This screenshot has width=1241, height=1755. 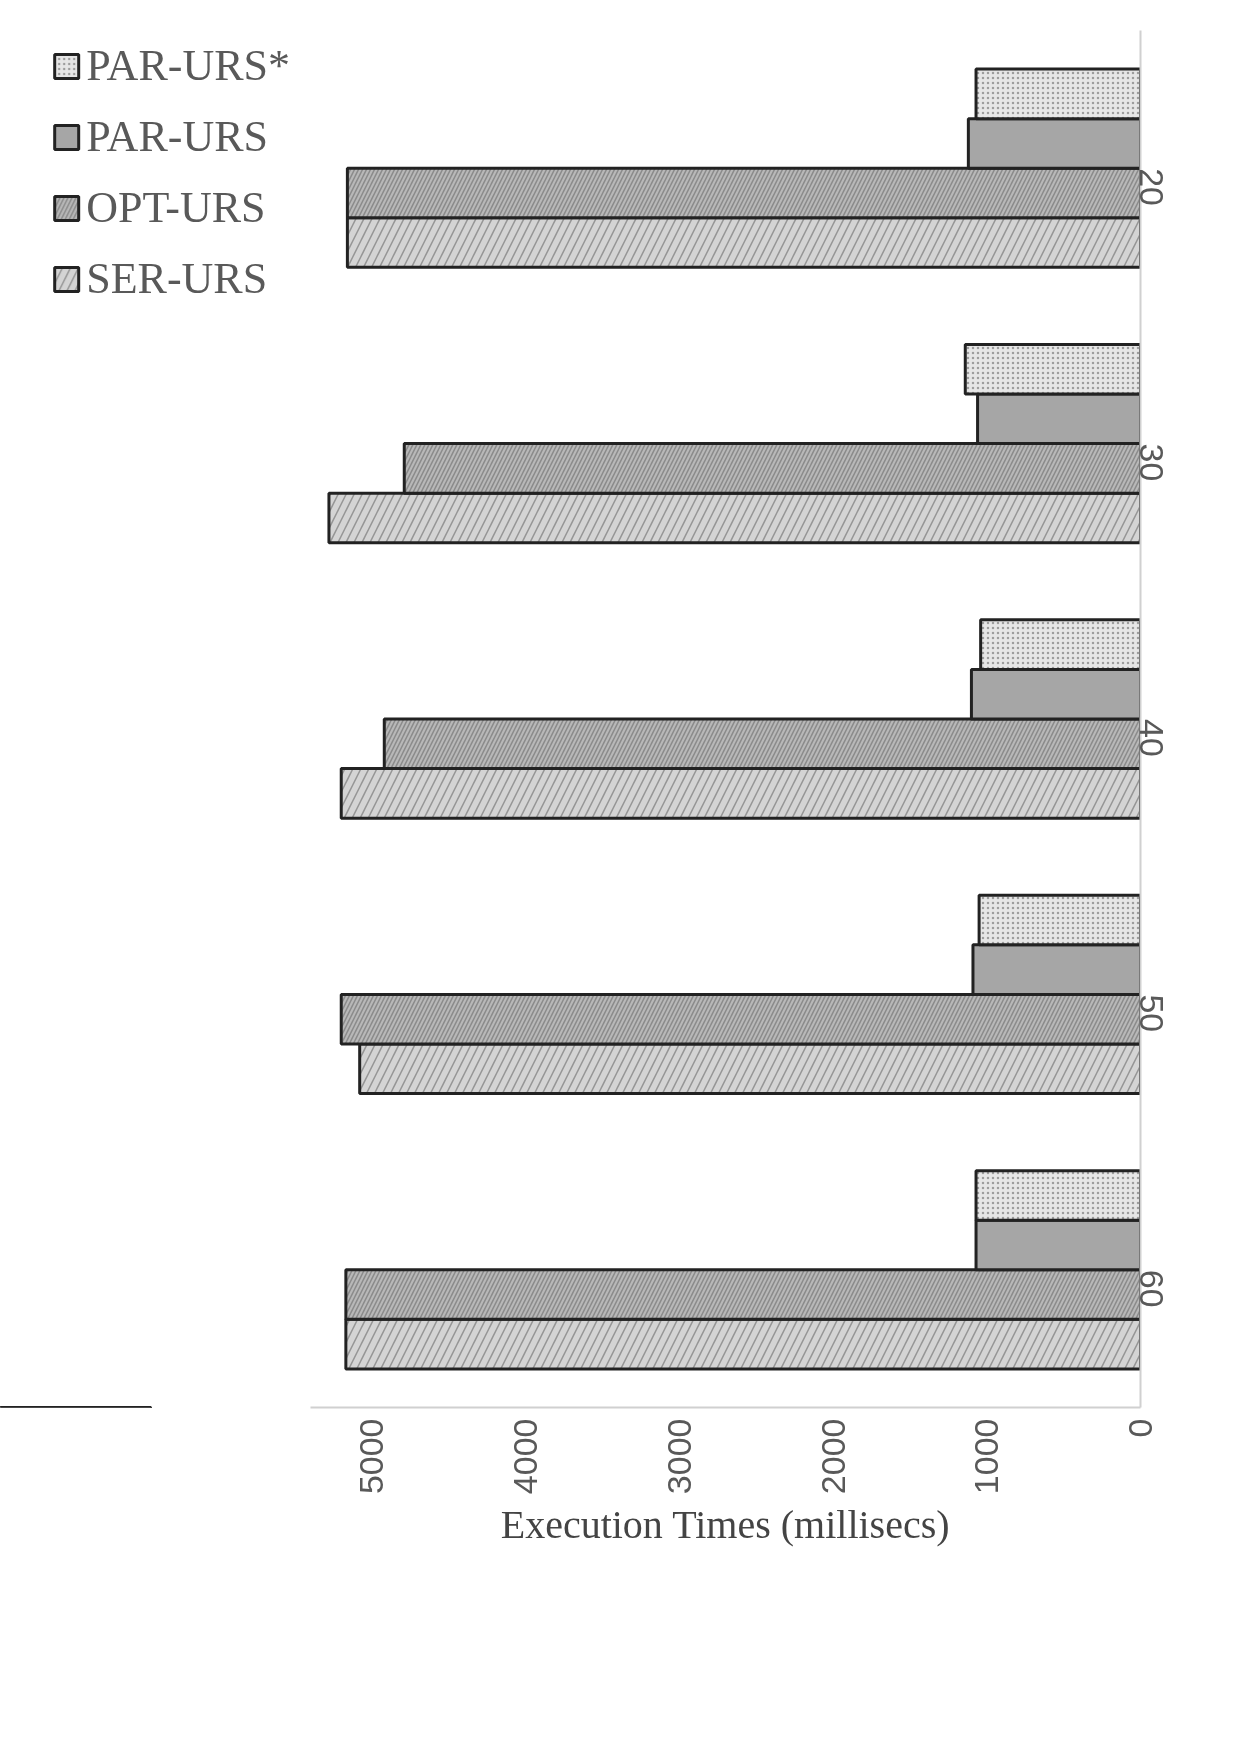 I want to click on legend-label: PAR-URS, so click(x=177, y=136).